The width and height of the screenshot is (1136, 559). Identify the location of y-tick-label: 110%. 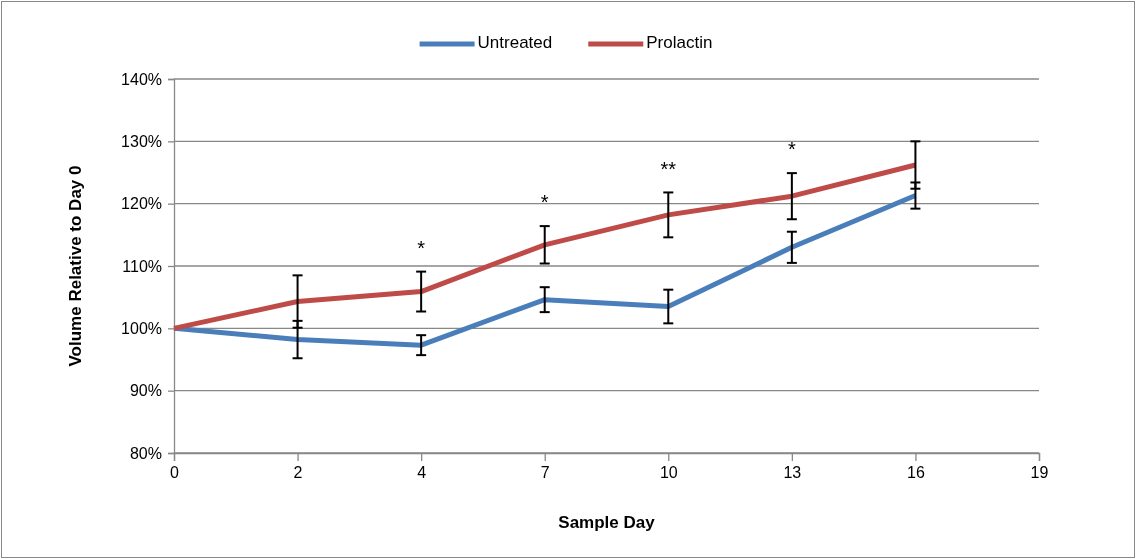
(142, 266).